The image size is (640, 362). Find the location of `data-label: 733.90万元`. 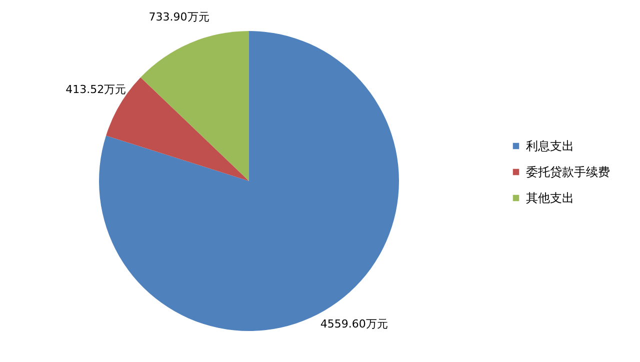

data-label: 733.90万元 is located at coordinates (179, 17).